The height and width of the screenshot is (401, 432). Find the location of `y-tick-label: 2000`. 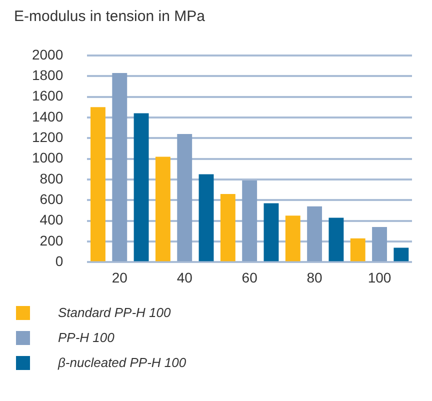

y-tick-label: 2000 is located at coordinates (48, 54).